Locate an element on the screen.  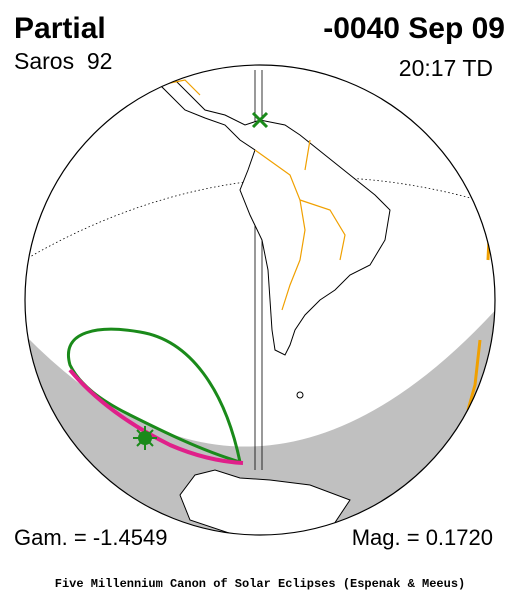
magnitude: Mag. = 0.1720 is located at coordinates (422, 537).